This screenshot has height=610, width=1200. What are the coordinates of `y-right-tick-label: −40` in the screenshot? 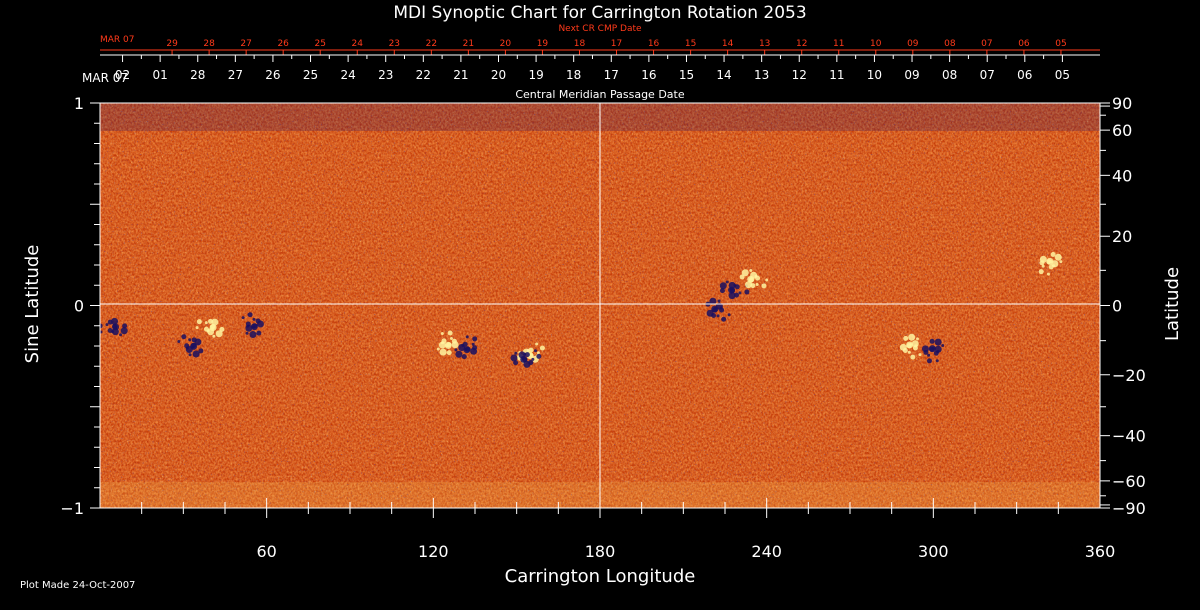 It's located at (1129, 436).